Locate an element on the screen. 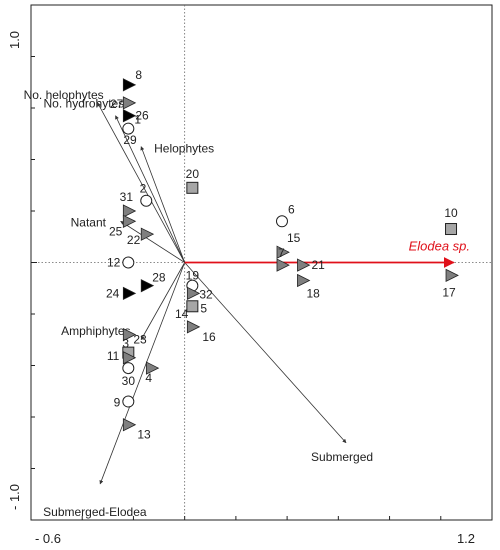 Image resolution: width=500 pixels, height=550 pixels. point-4-triangle-marker is located at coordinates (152, 368).